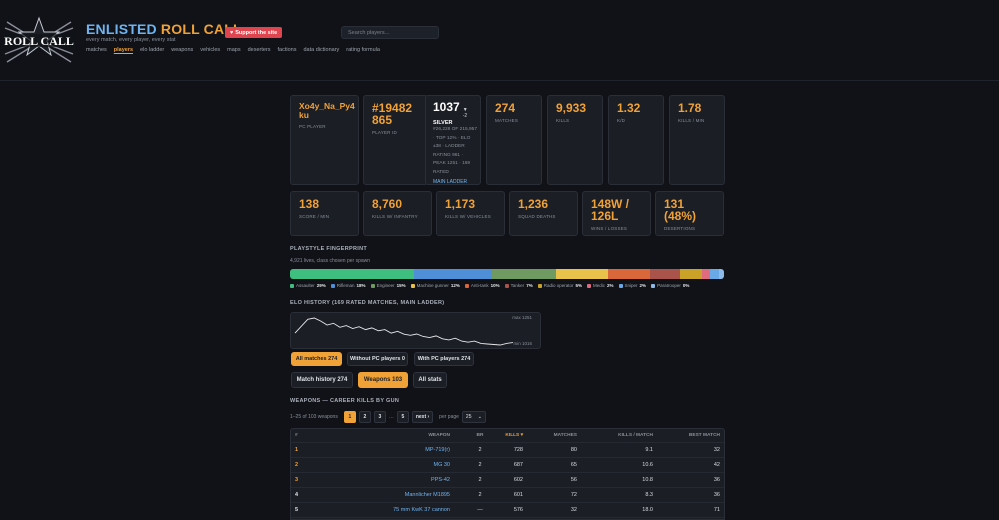 The image size is (999, 520). Describe the element at coordinates (384, 132) in the screenshot. I see `player-id-label: PLAYER ID` at that location.